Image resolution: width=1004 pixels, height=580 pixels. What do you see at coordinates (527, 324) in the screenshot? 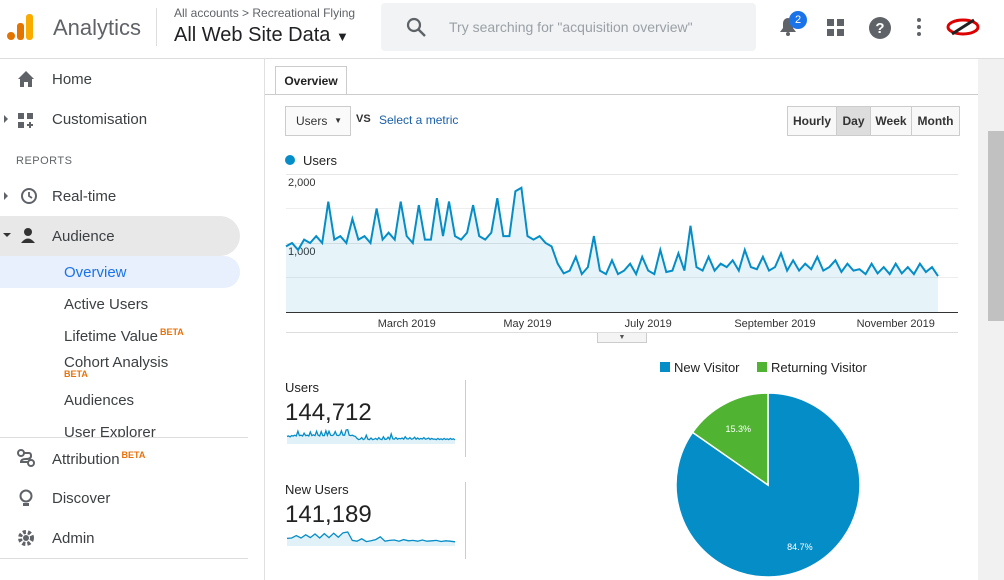
I see `x-tick-label: May 2019` at bounding box center [527, 324].